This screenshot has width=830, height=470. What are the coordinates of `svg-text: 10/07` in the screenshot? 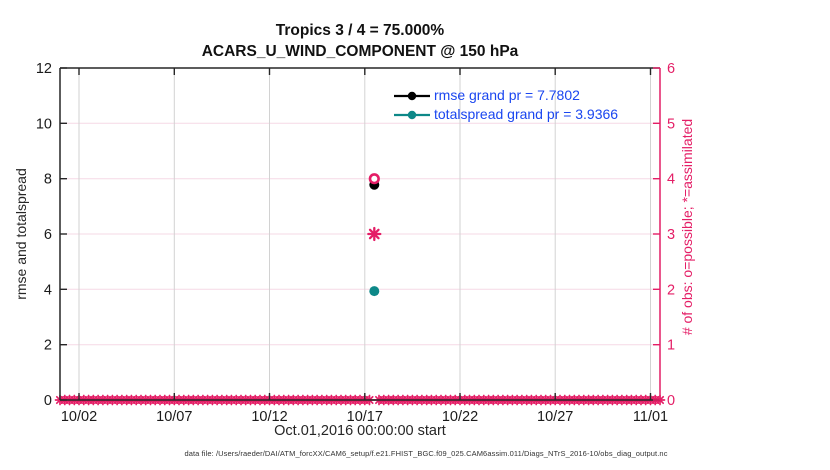 It's located at (174, 417).